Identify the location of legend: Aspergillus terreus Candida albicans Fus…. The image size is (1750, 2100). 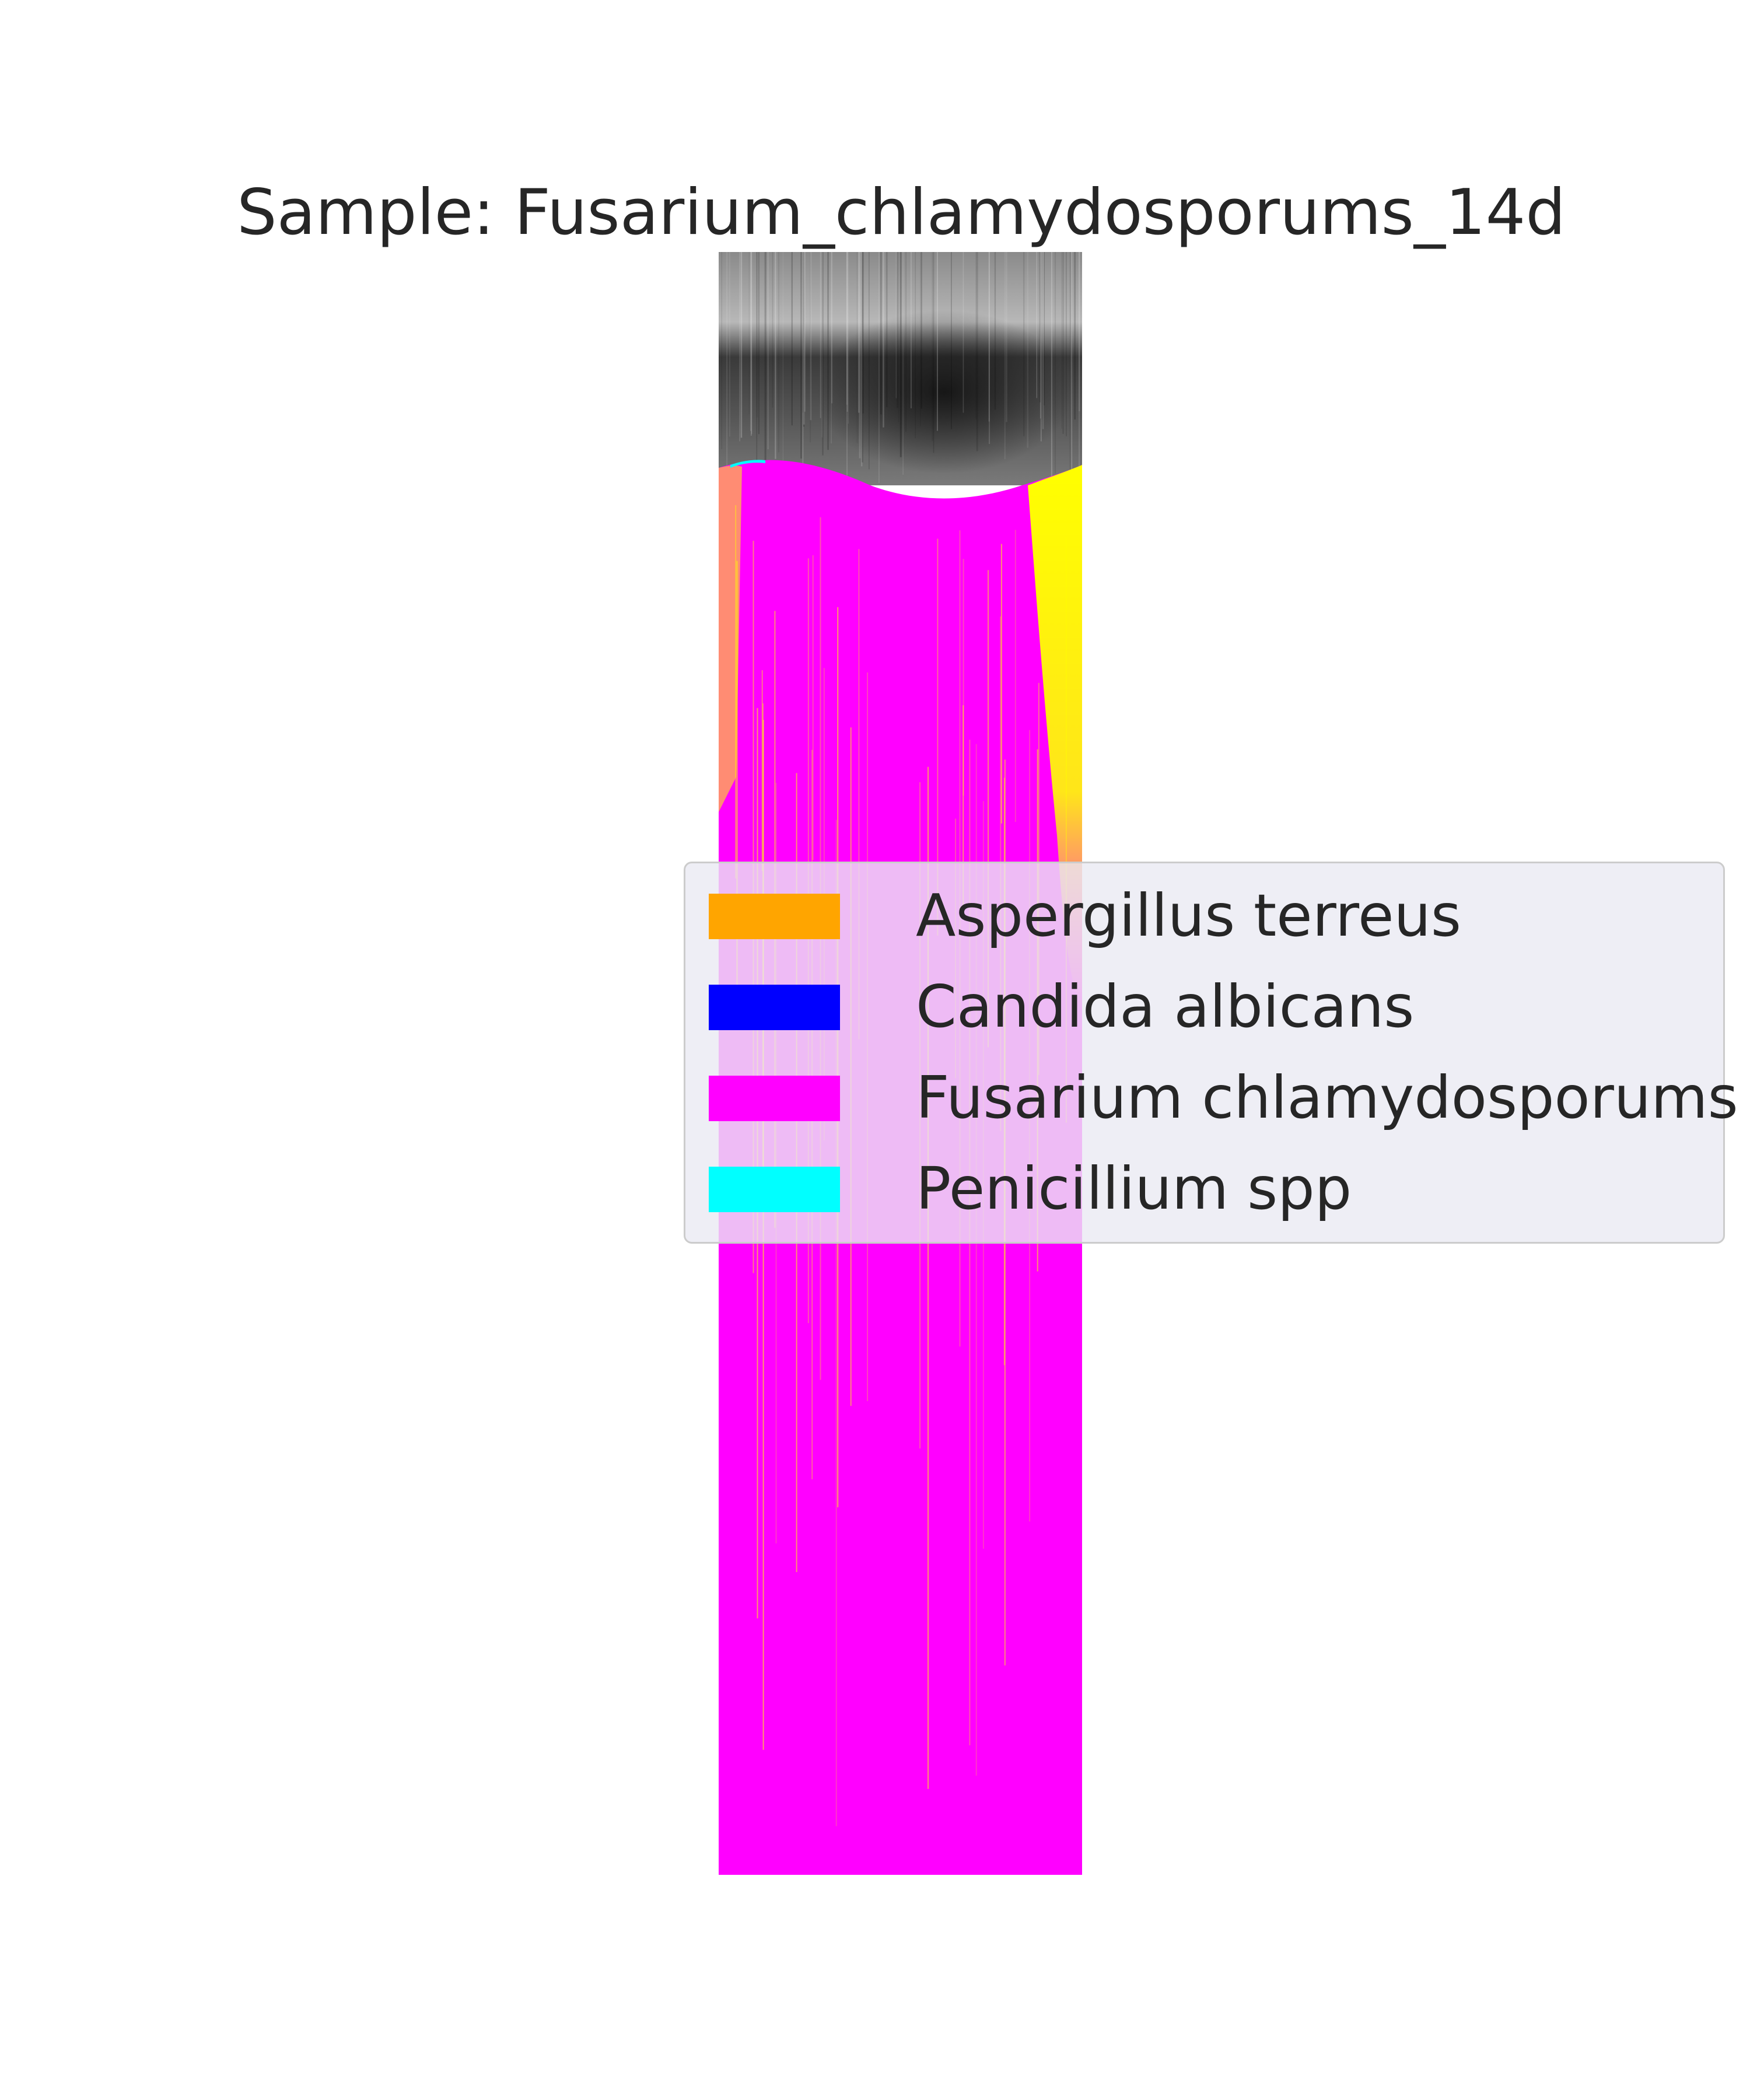
(1211, 1053).